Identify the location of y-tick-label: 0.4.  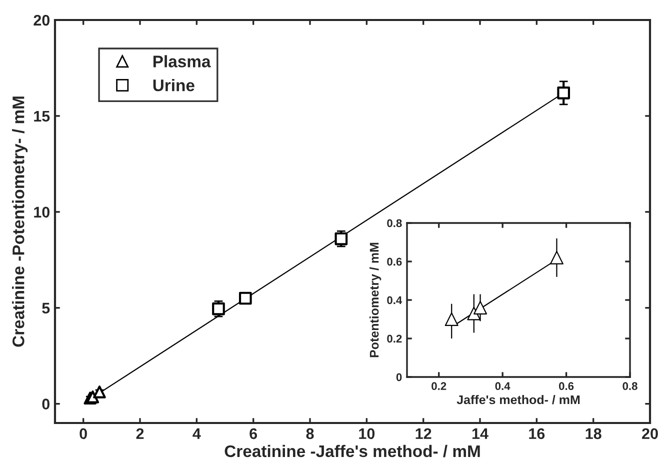
(394, 300).